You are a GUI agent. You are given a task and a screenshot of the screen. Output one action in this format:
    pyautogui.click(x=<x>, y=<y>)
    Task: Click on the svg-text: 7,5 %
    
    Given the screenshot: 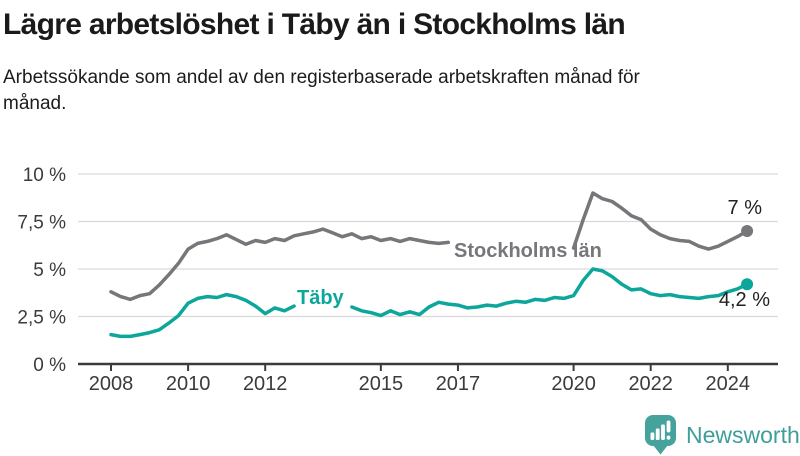 What is the action you would take?
    pyautogui.click(x=41, y=223)
    